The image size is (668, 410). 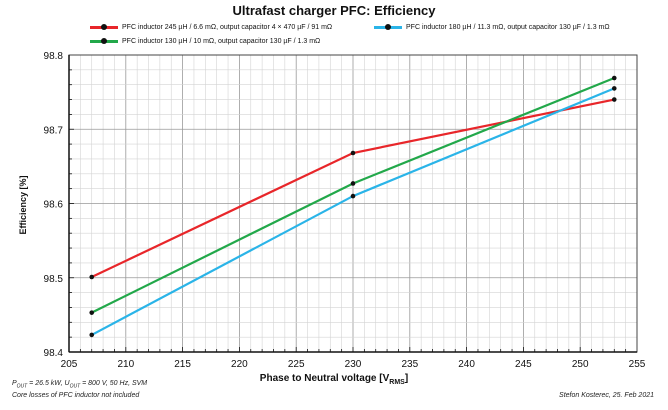 I want to click on x-tick-label: 230, so click(x=353, y=364).